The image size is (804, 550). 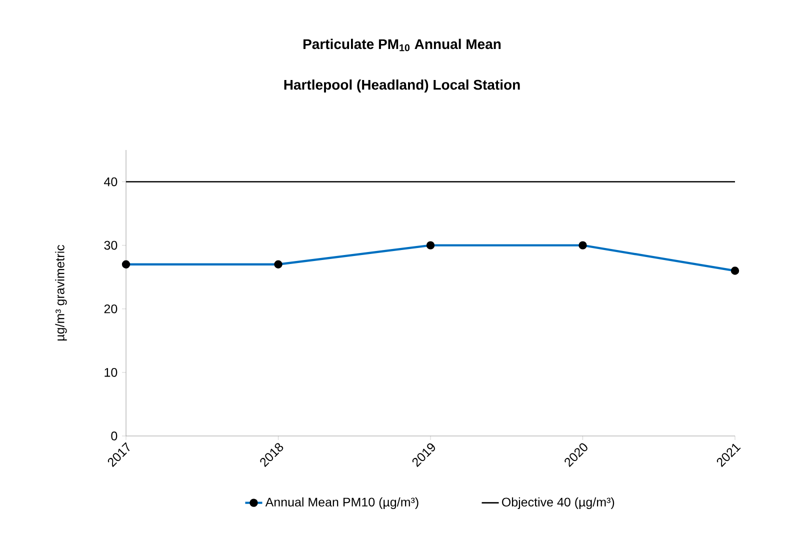 I want to click on y-tick-label: 0, so click(x=114, y=436).